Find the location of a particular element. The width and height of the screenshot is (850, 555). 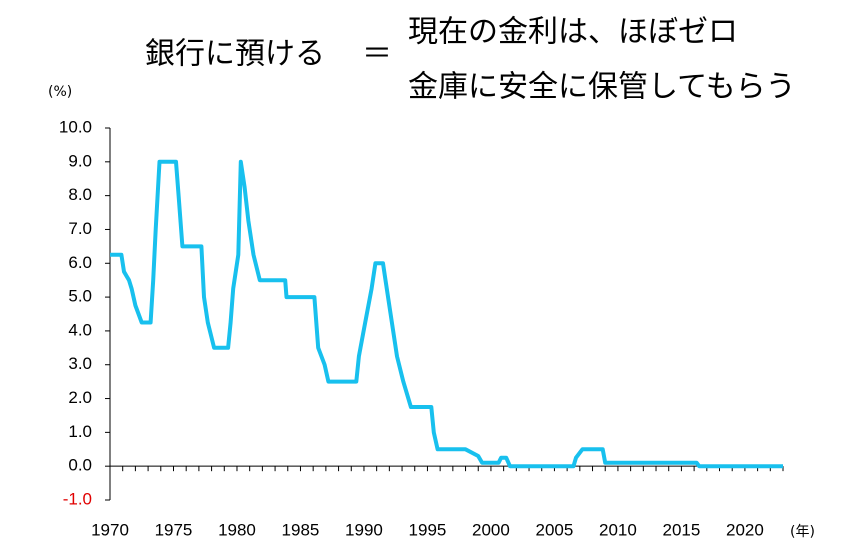

y-tick-label: 10.0 is located at coordinates (75, 126).